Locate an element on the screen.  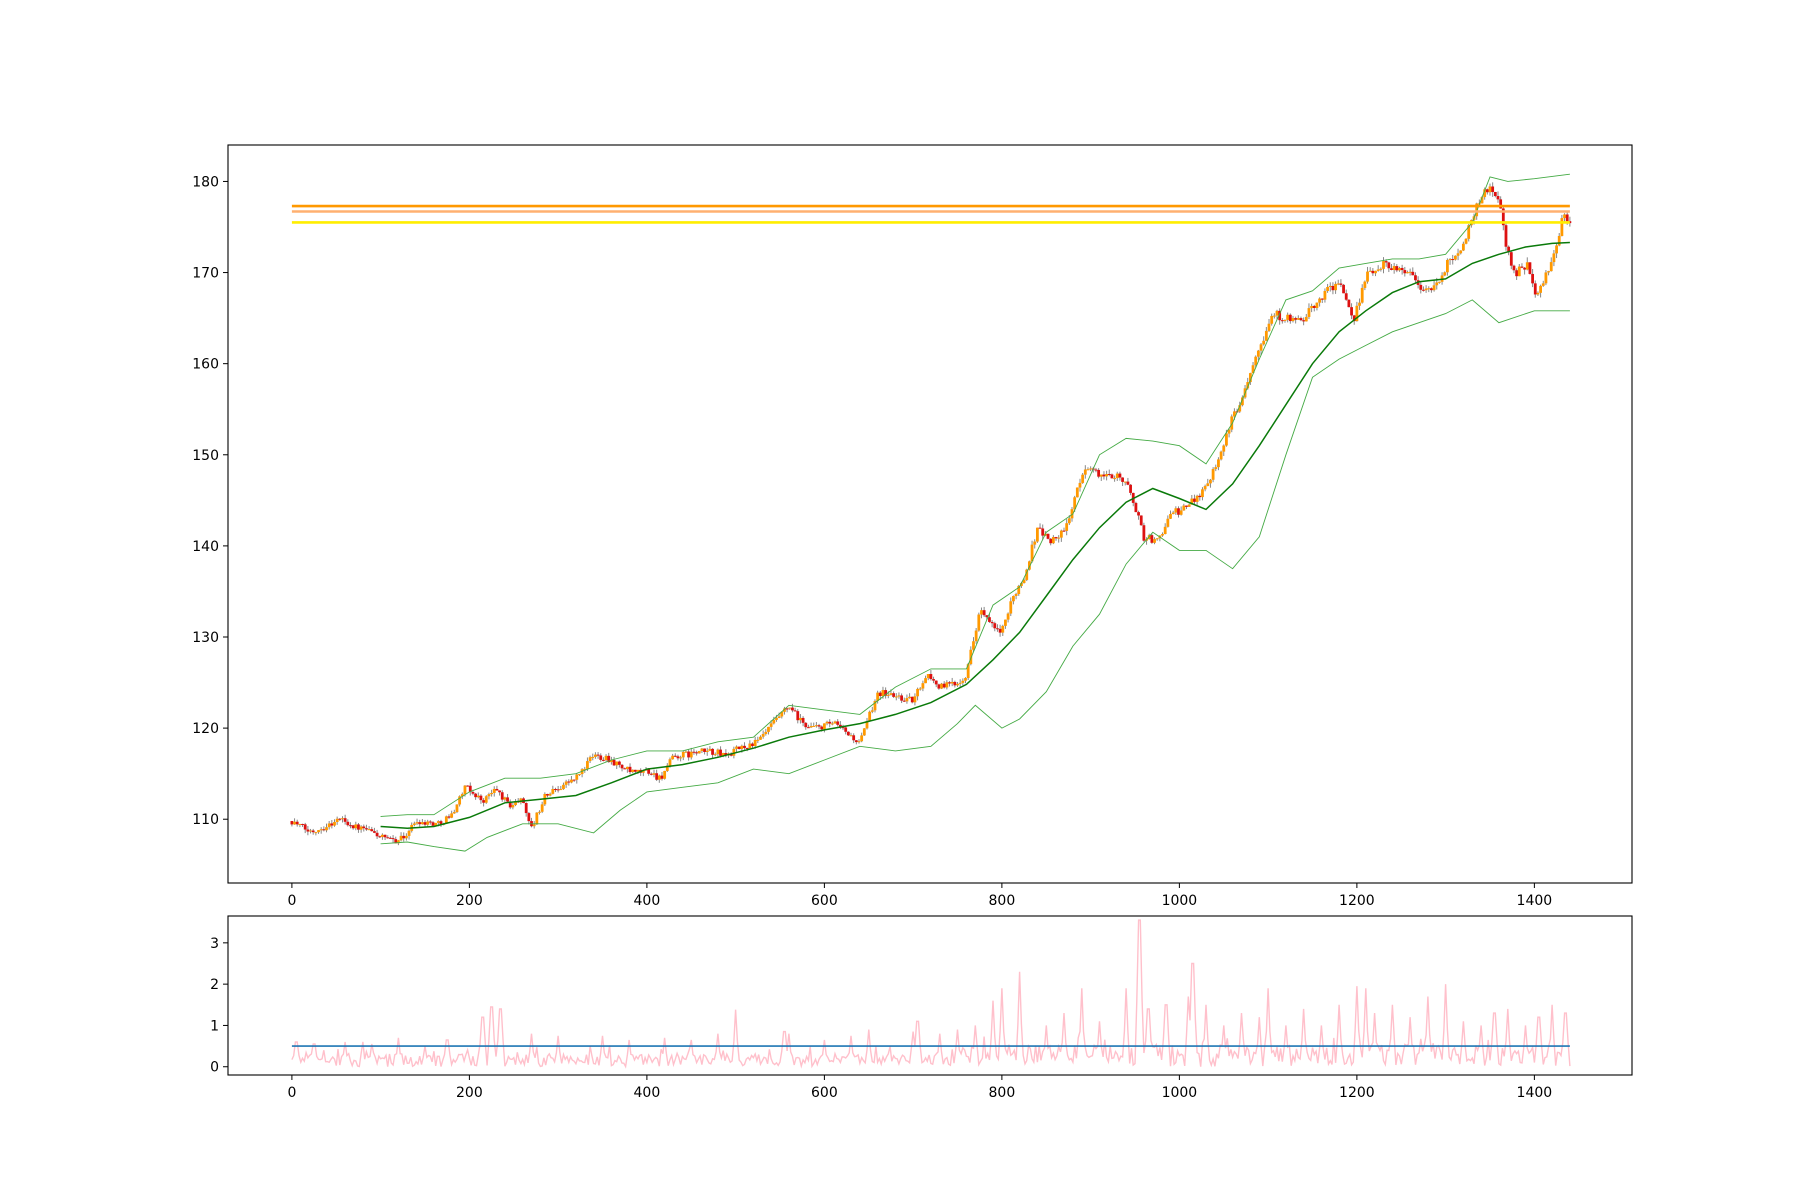
indicator-xtick-label: 800 is located at coordinates (1002, 1093).